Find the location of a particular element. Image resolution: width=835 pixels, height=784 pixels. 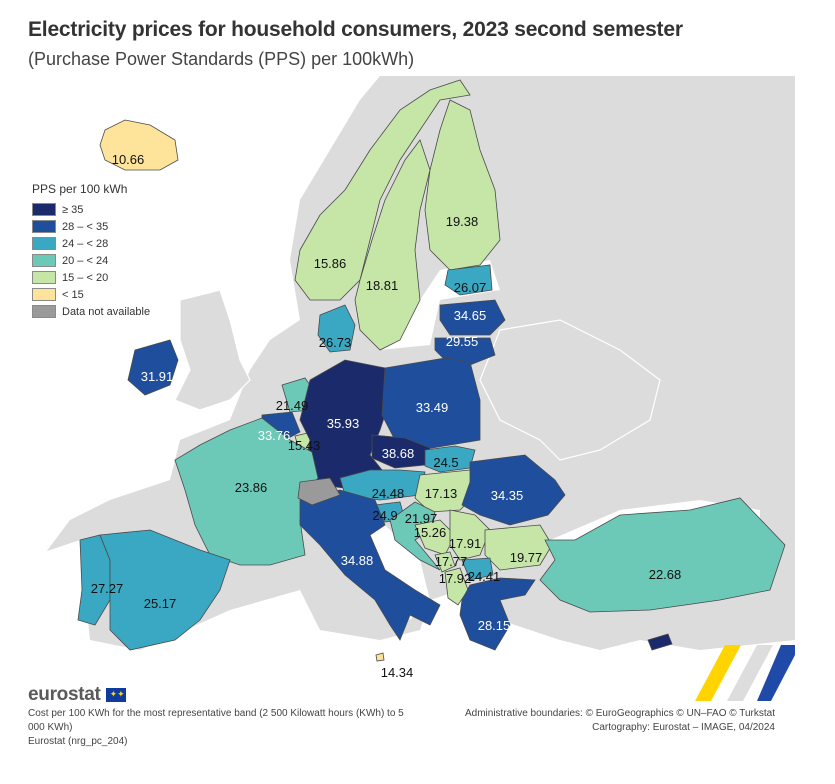

legend-label: 20 – < 24 is located at coordinates (85, 260).